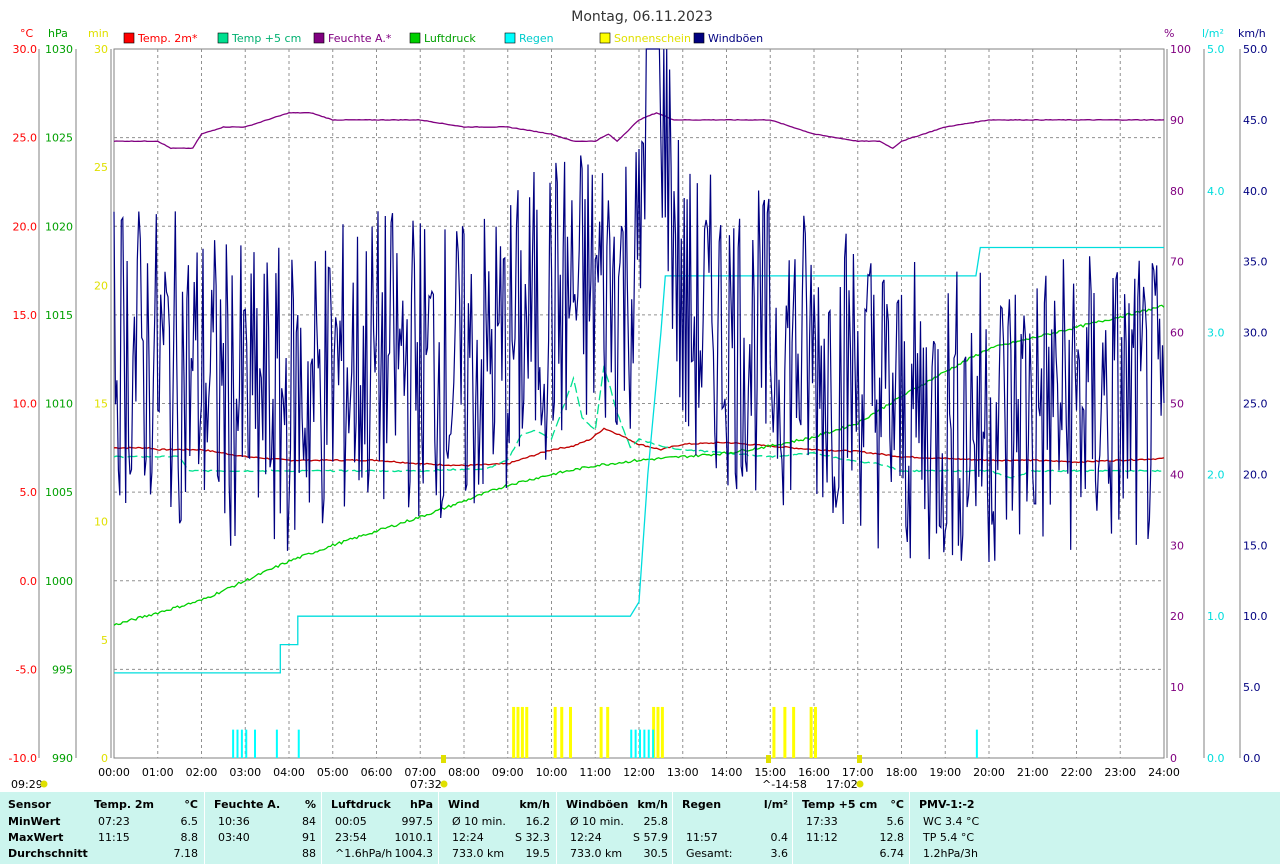 The image size is (1280, 864). Describe the element at coordinates (234, 837) in the screenshot. I see `cell-label: 03:40` at that location.